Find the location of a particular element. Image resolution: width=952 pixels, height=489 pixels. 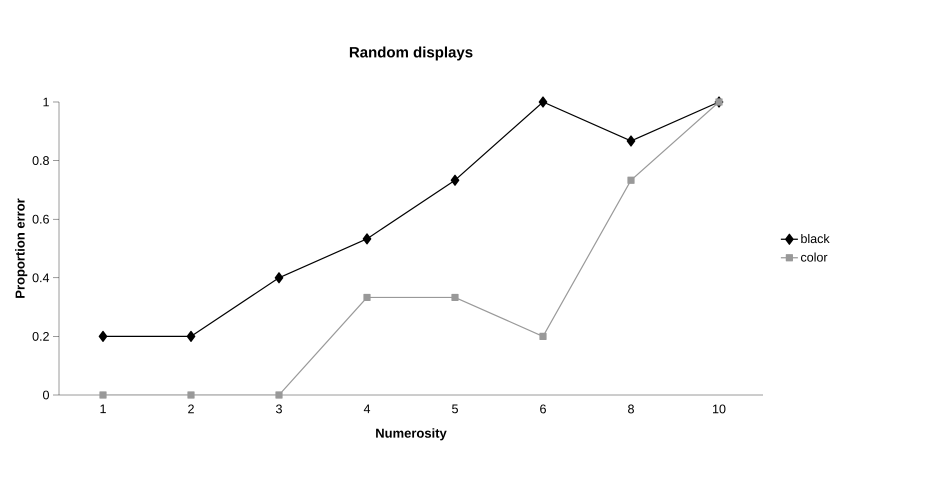

x-tick-label: 3 is located at coordinates (279, 409).